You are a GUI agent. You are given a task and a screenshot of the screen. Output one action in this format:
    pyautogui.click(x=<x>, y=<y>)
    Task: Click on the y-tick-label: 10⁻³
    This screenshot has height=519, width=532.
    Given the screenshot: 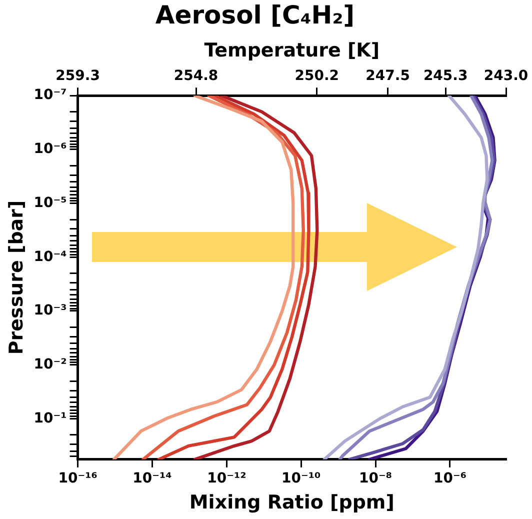 What is the action you would take?
    pyautogui.click(x=50, y=310)
    